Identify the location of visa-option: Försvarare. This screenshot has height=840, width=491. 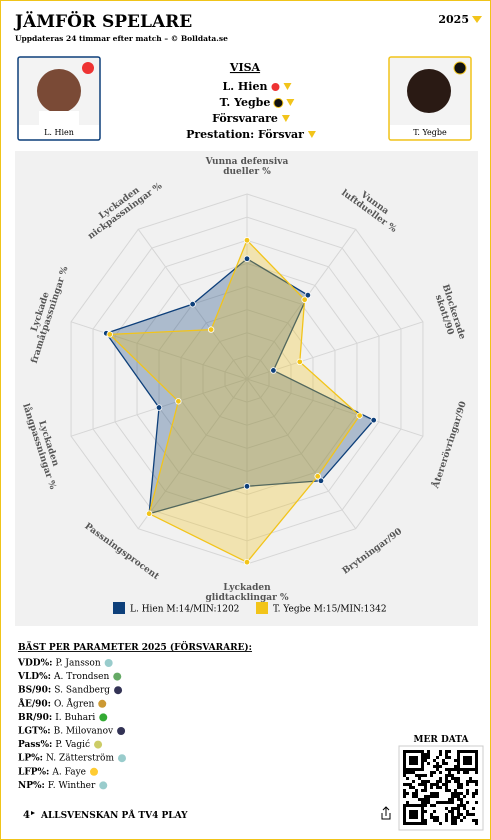
(245, 118).